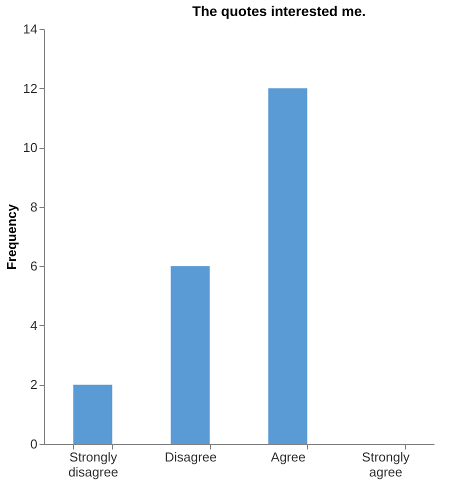 Image resolution: width=449 pixels, height=484 pixels. I want to click on y-tick-label: 12, so click(30, 88).